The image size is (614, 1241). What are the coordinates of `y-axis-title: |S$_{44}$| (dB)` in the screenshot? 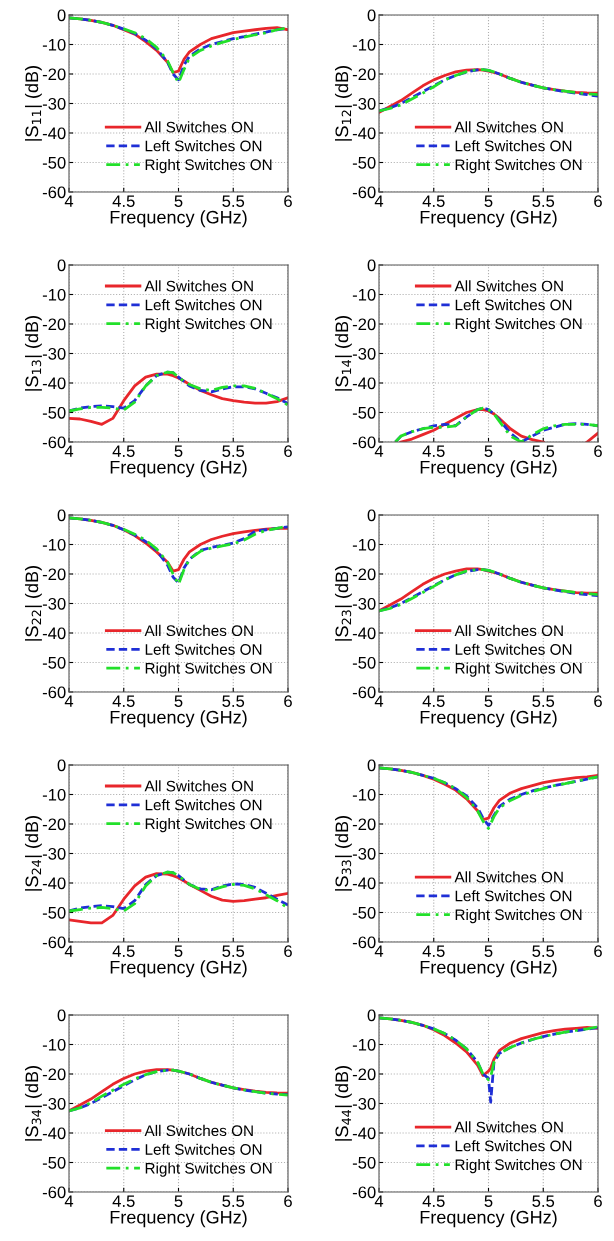 It's located at (343, 1103).